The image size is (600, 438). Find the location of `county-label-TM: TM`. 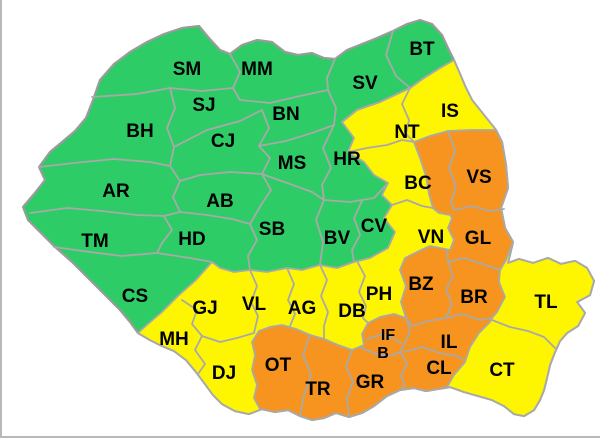

county-label-TM: TM is located at coordinates (94, 241).